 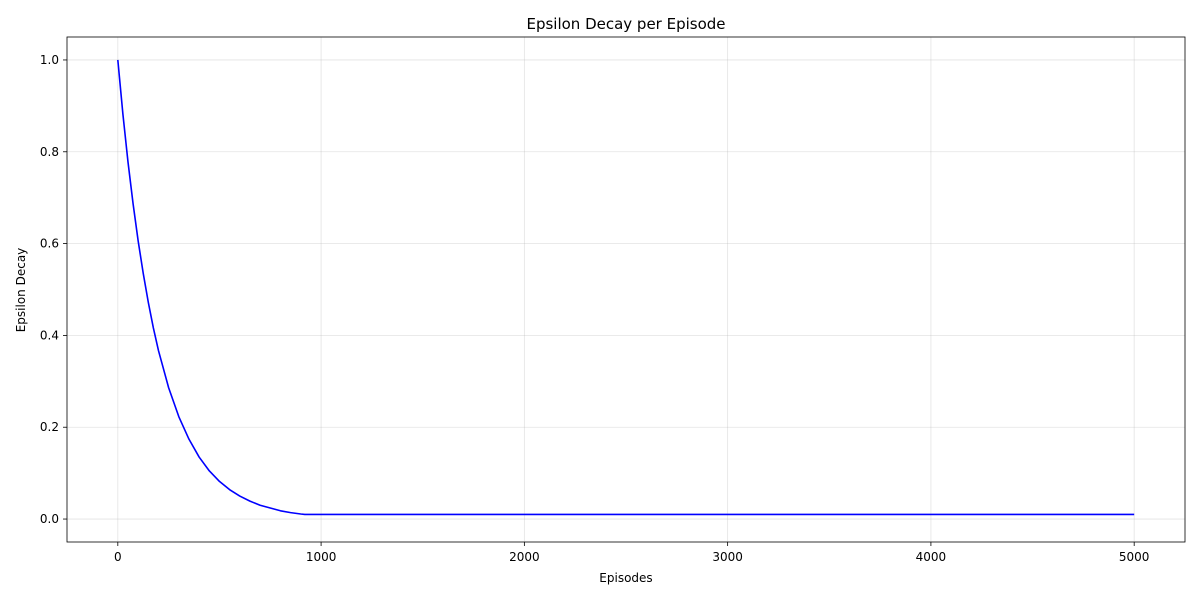 What do you see at coordinates (631, 553) in the screenshot?
I see `x-axis-ticks: 0 1000 2000 3000 4000 5000` at bounding box center [631, 553].